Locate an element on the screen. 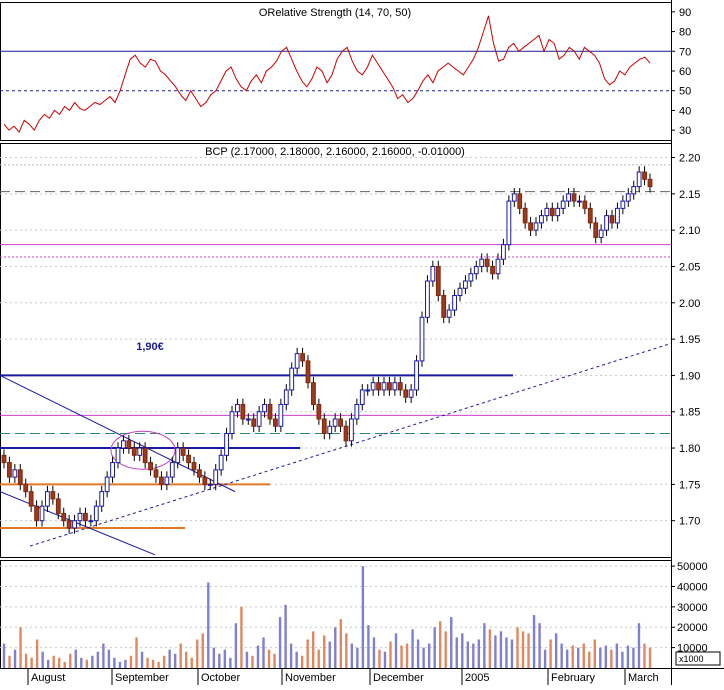 The image size is (724, 690). volume-tick-label: 20000 is located at coordinates (692, 628).